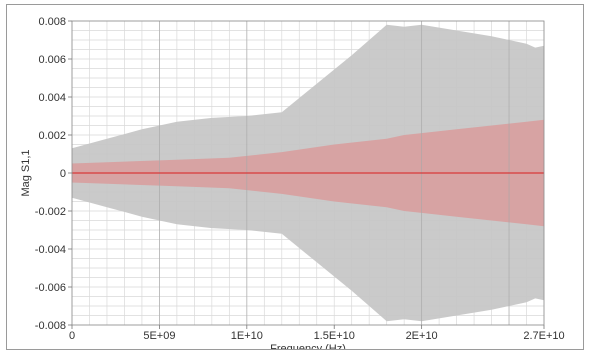  I want to click on y-tick-label: -0.006, so click(50, 288).